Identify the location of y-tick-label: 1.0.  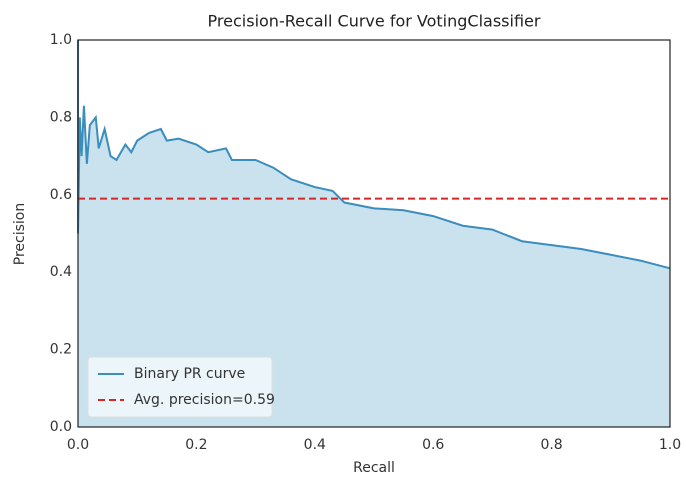
(61, 40).